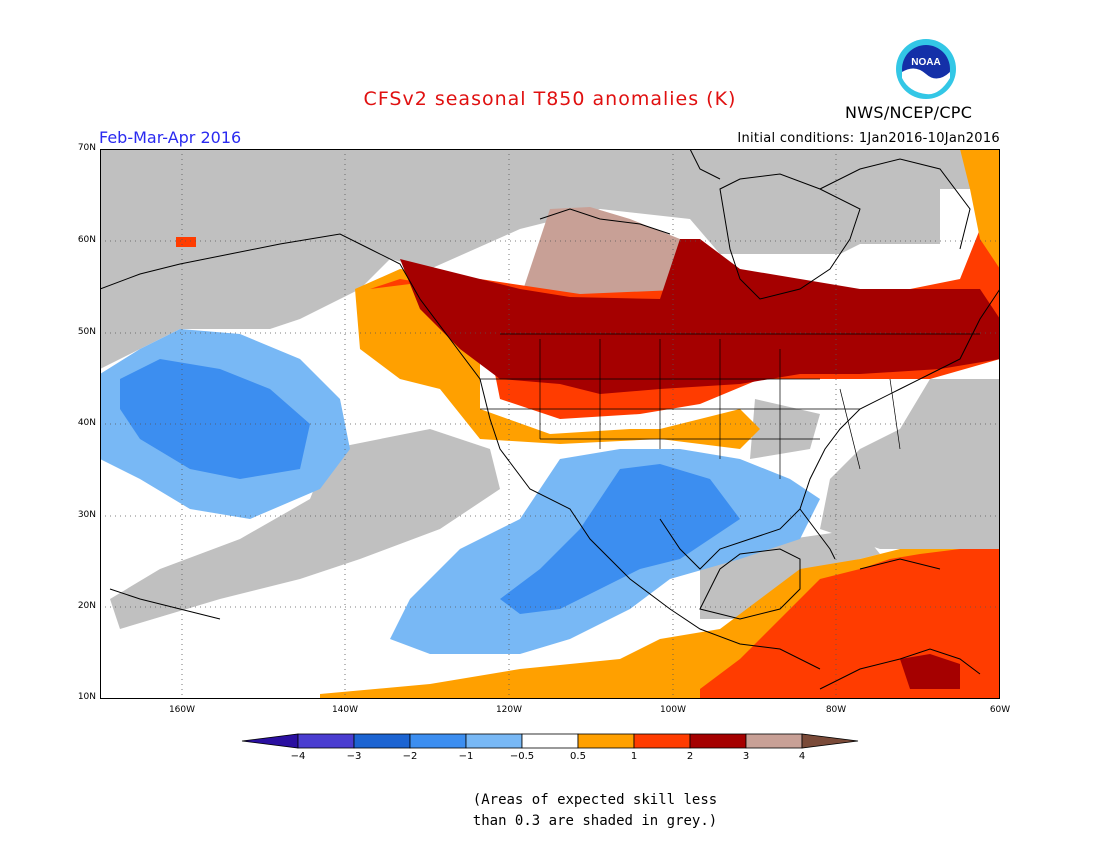 The height and width of the screenshot is (850, 1100). I want to click on colorbar-label: 3, so click(746, 756).